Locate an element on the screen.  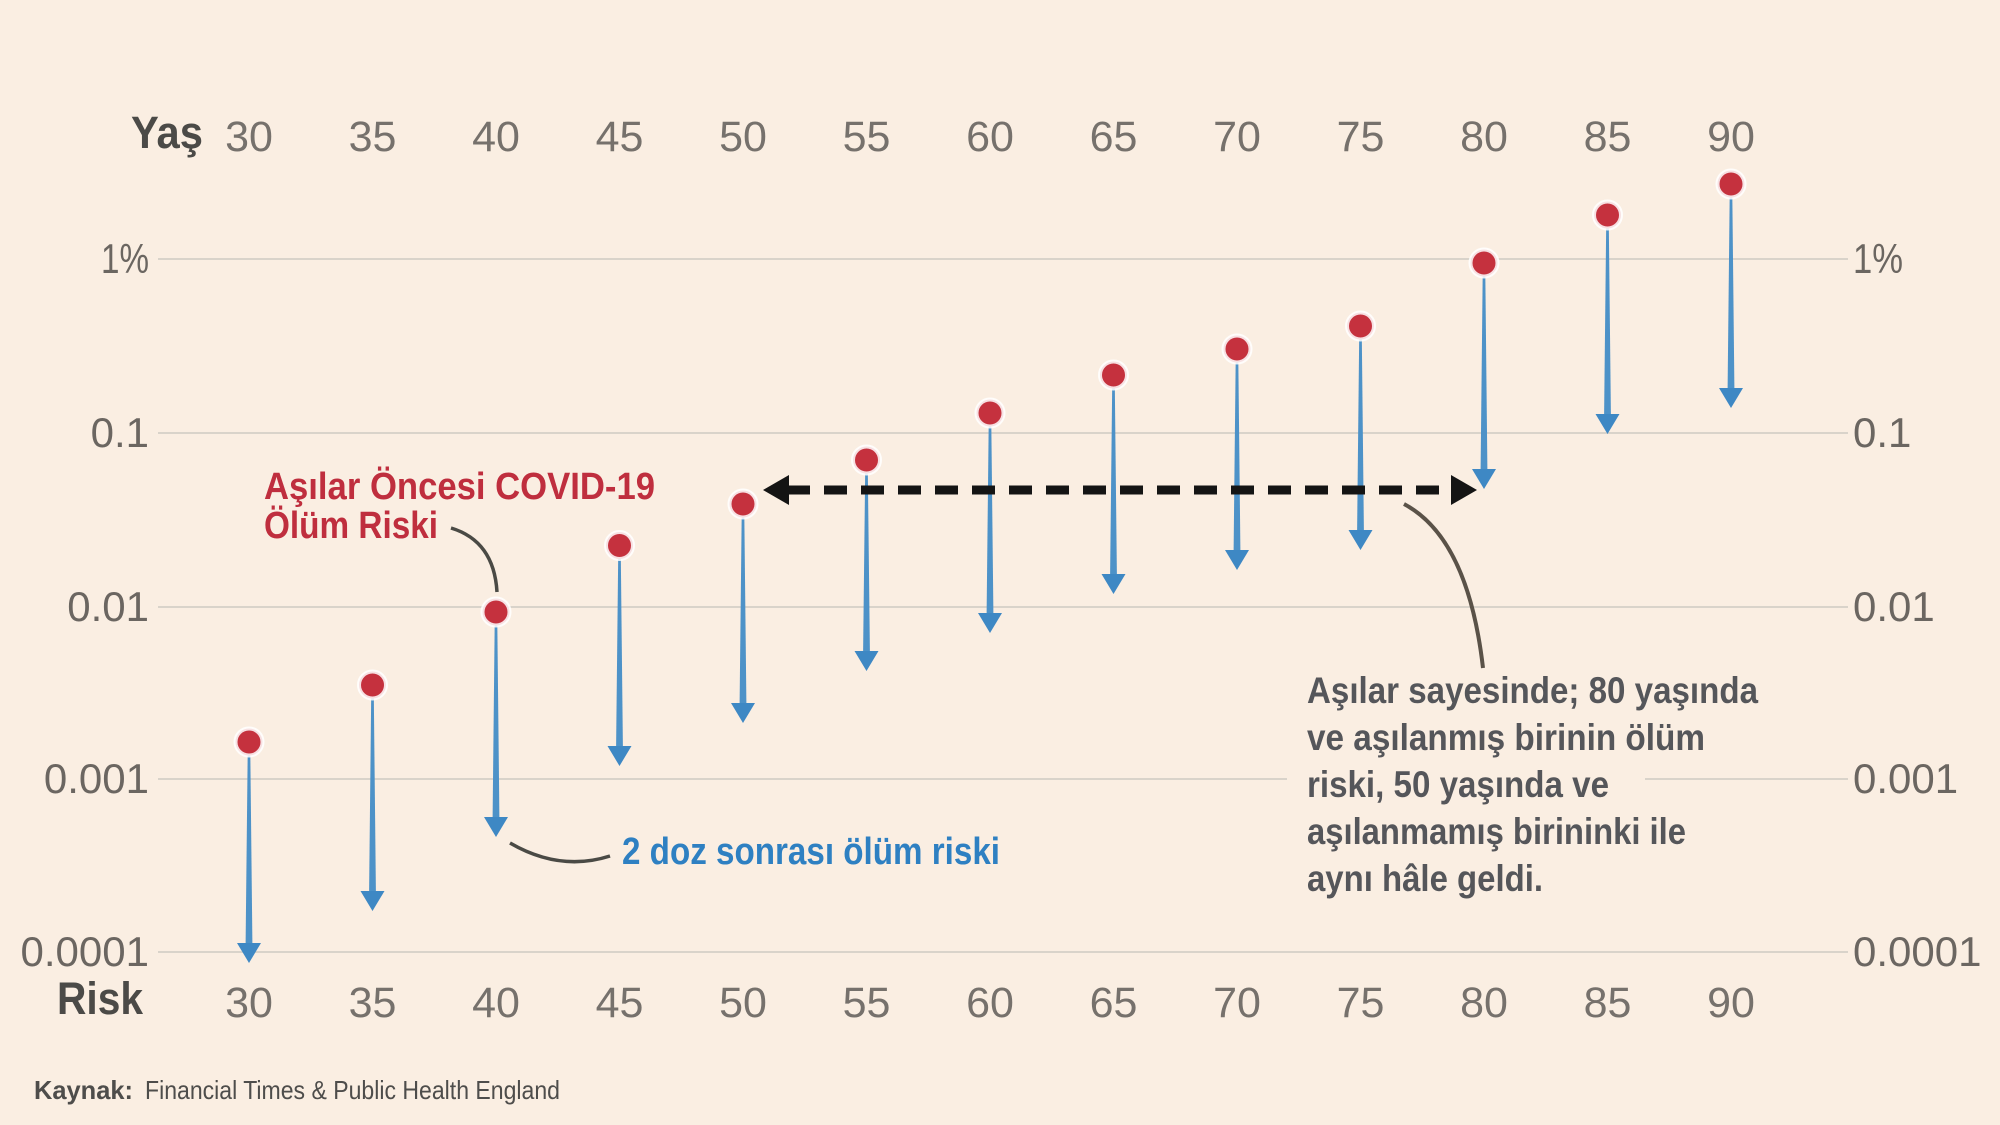
svg-text: Aşılar Öncesi COVID-19 is located at coordinates (459, 486).